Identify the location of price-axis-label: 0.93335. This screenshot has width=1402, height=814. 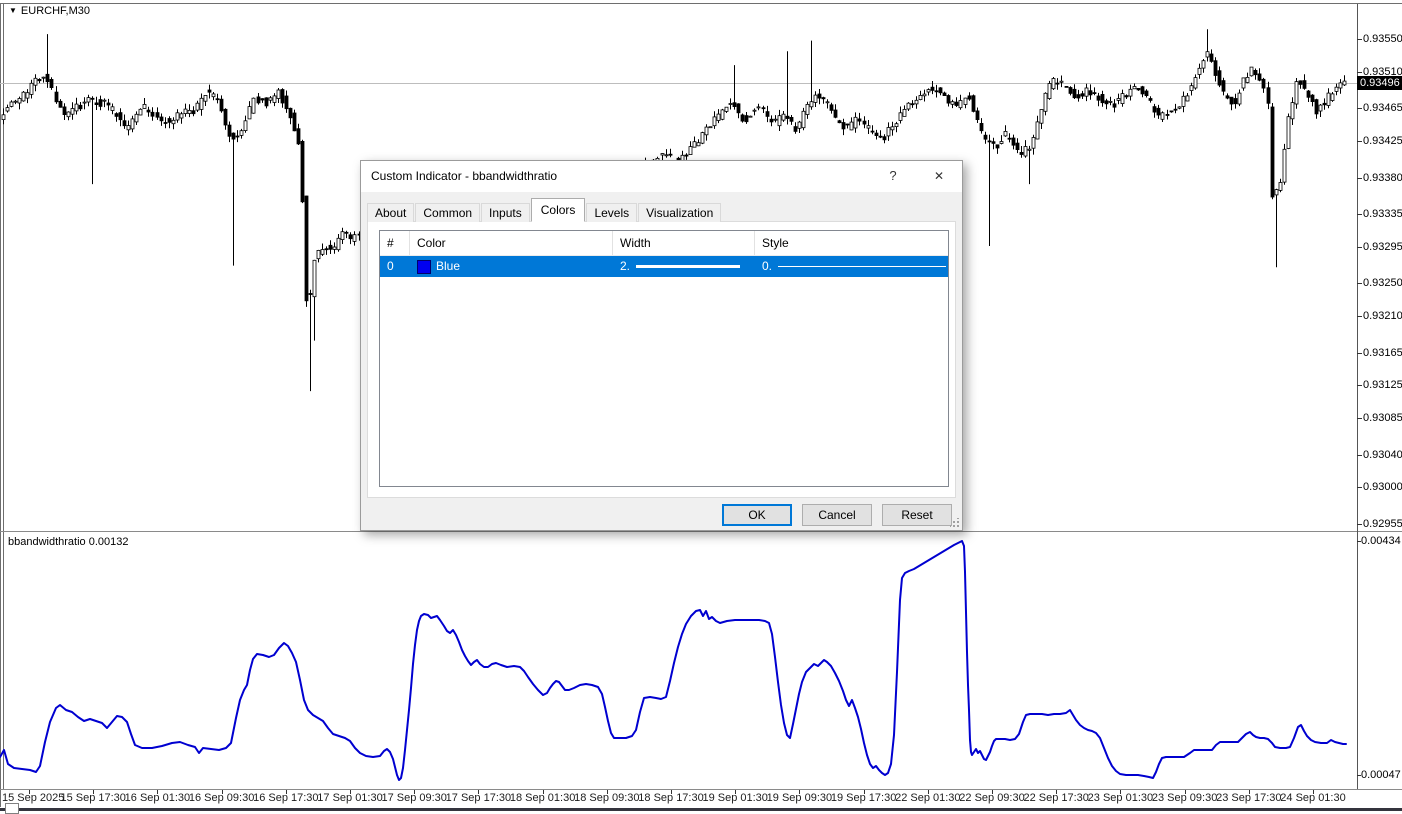
(1382, 214).